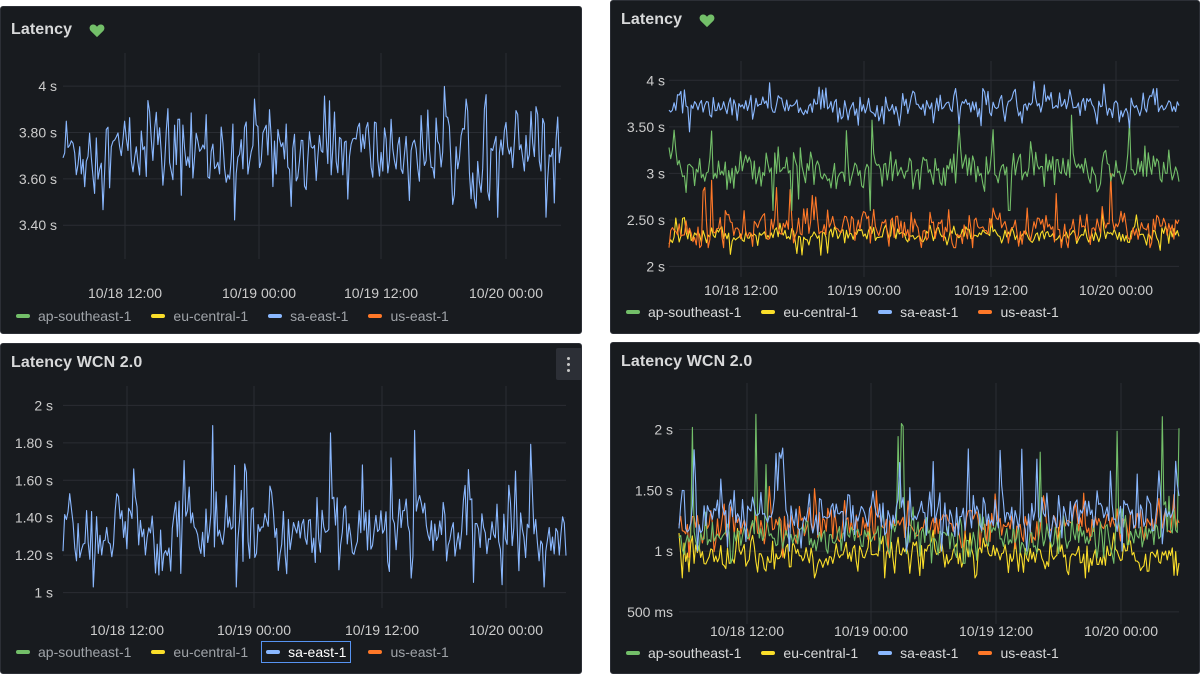 This screenshot has height=674, width=1200. I want to click on panel-menu-button, so click(568, 364).